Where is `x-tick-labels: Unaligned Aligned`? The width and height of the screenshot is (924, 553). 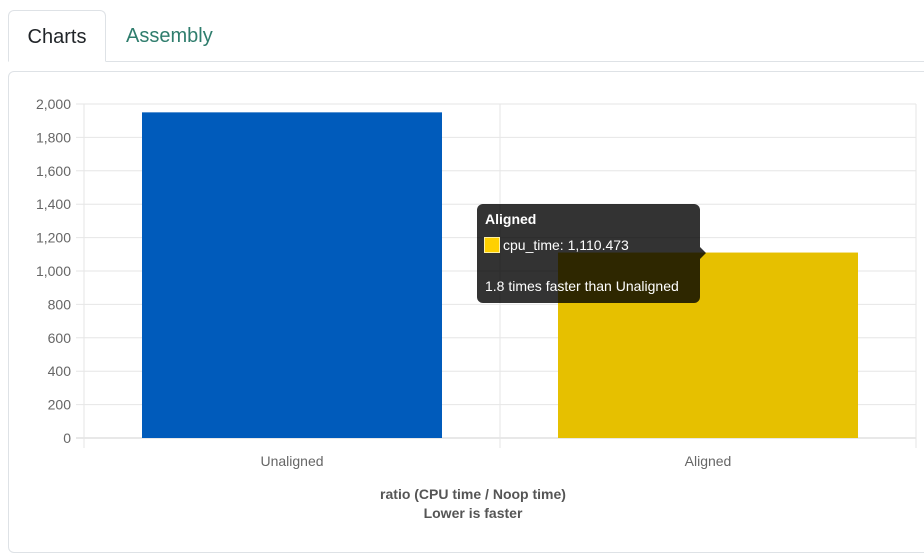
x-tick-labels: Unaligned Aligned is located at coordinates (495, 461).